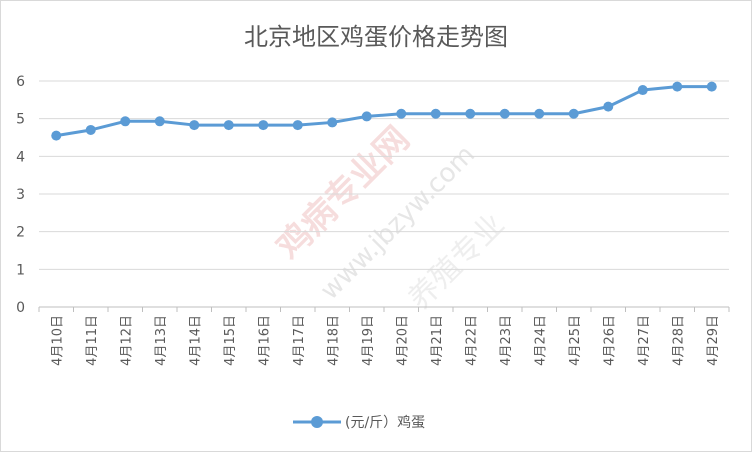 Image resolution: width=752 pixels, height=452 pixels. What do you see at coordinates (540, 340) in the screenshot?
I see `x-tick-label: 4月24日` at bounding box center [540, 340].